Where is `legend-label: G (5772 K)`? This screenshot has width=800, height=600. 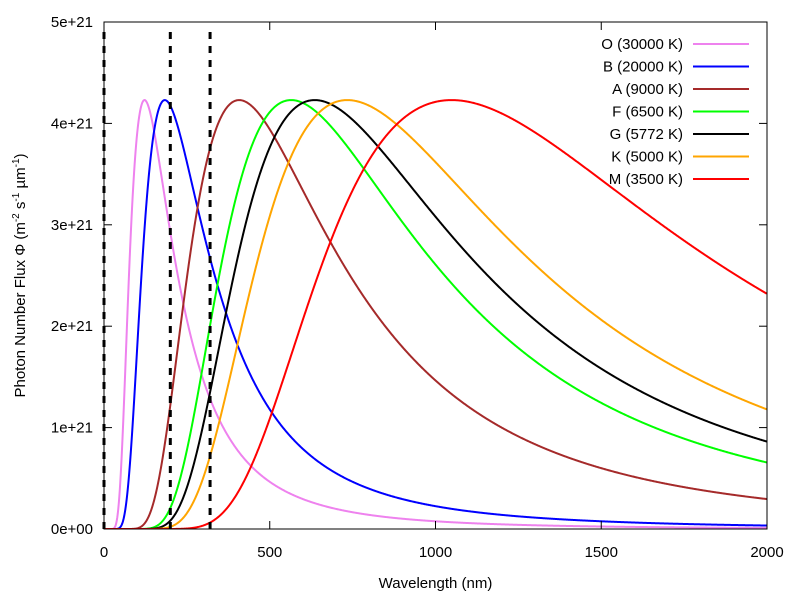
legend-label: G (5772 K) is located at coordinates (646, 134).